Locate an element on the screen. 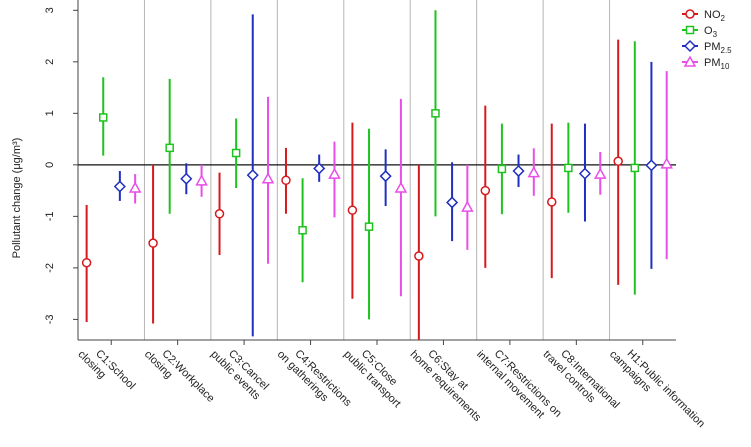 The height and width of the screenshot is (447, 751). legend-label: PM10 is located at coordinates (717, 64).